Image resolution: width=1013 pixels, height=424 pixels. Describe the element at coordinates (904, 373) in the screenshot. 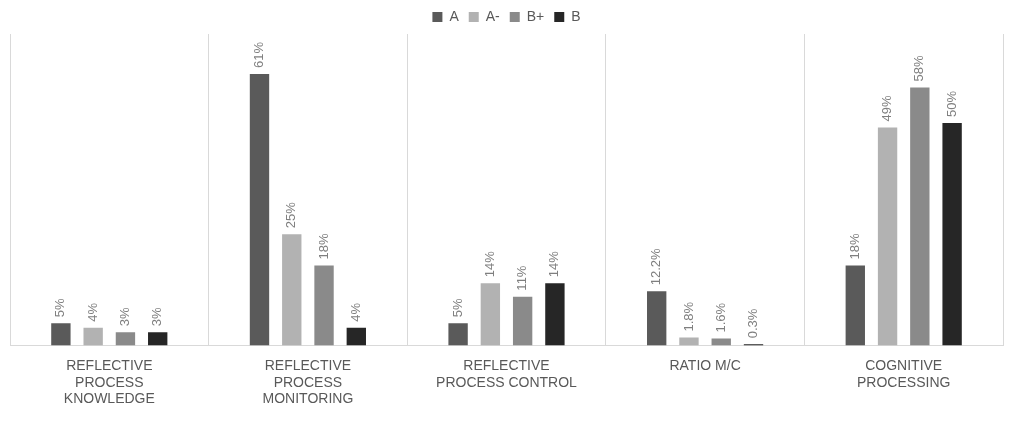

I see `x-tick-label: COGNITIVE PROCESSING` at that location.